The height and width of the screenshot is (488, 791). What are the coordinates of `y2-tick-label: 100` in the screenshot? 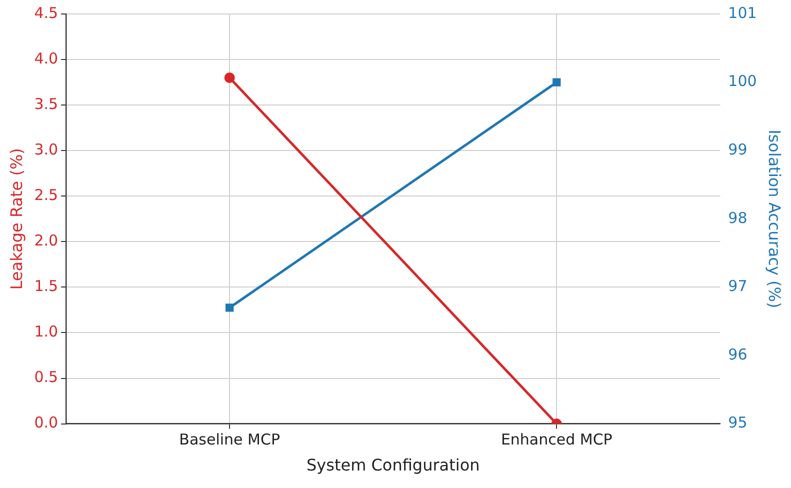 It's located at (742, 81).